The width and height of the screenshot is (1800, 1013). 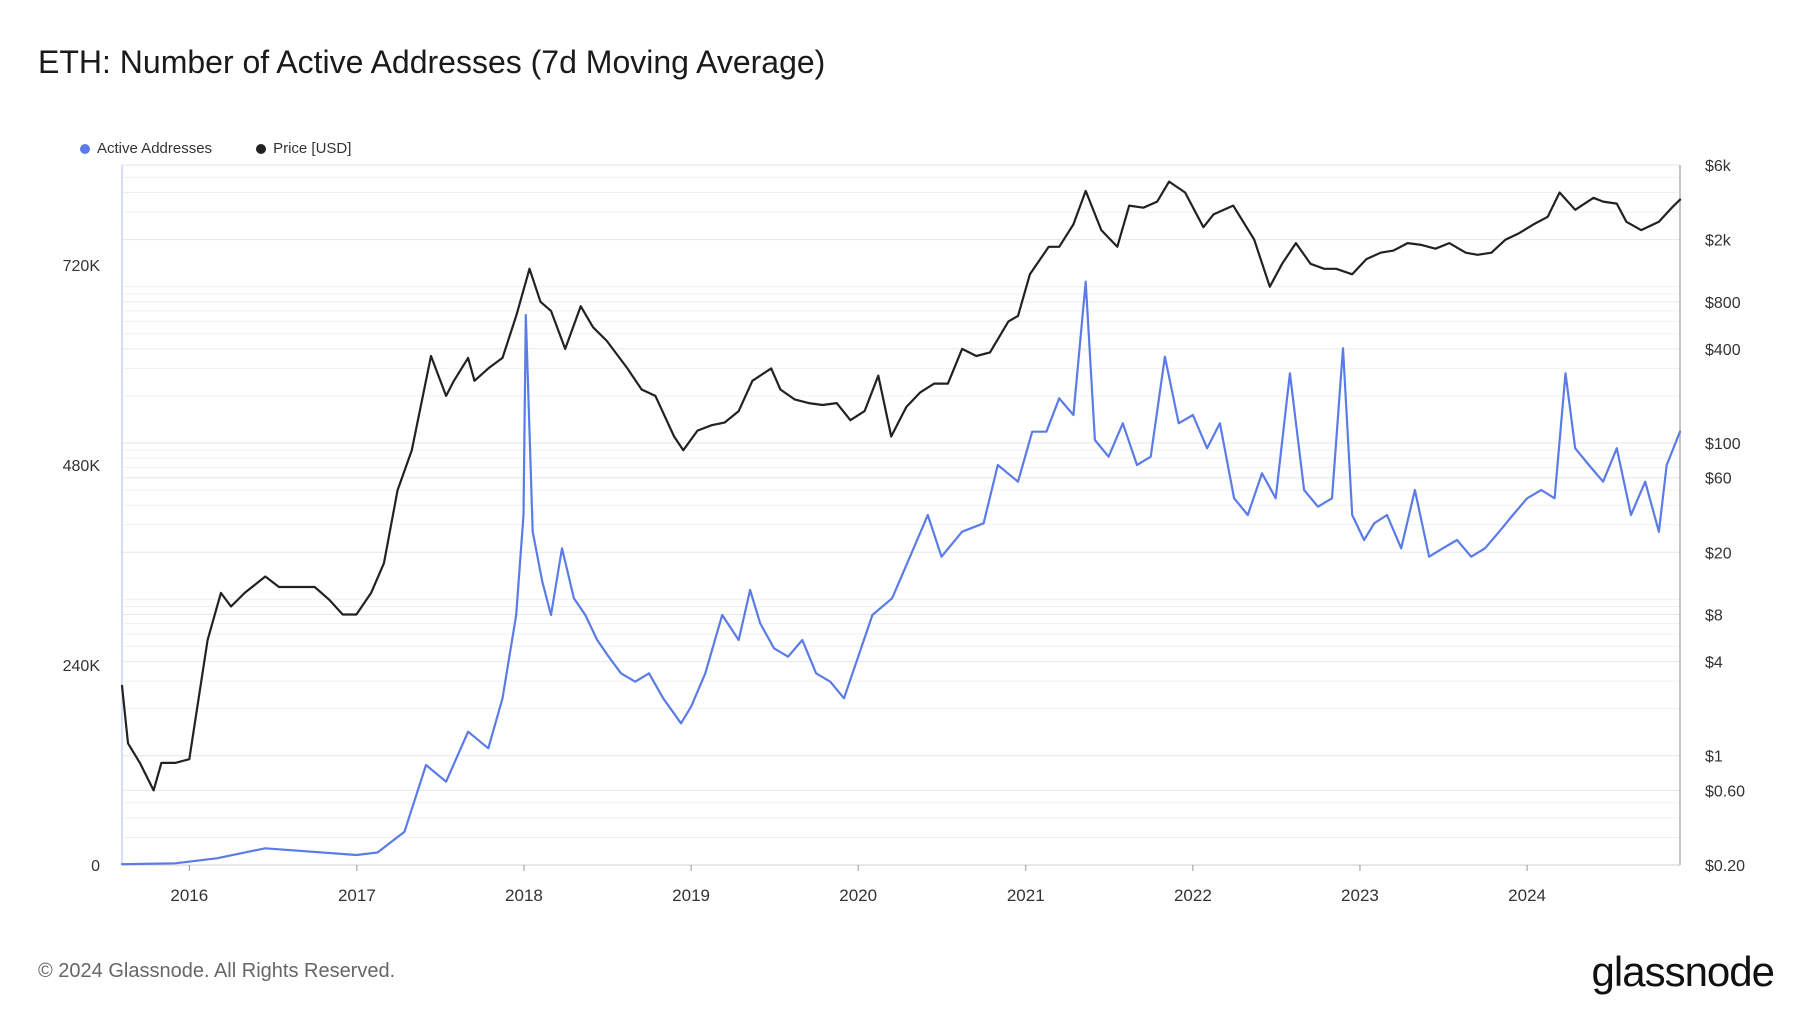 What do you see at coordinates (1725, 866) in the screenshot?
I see `y-right-tick-label: $0.20` at bounding box center [1725, 866].